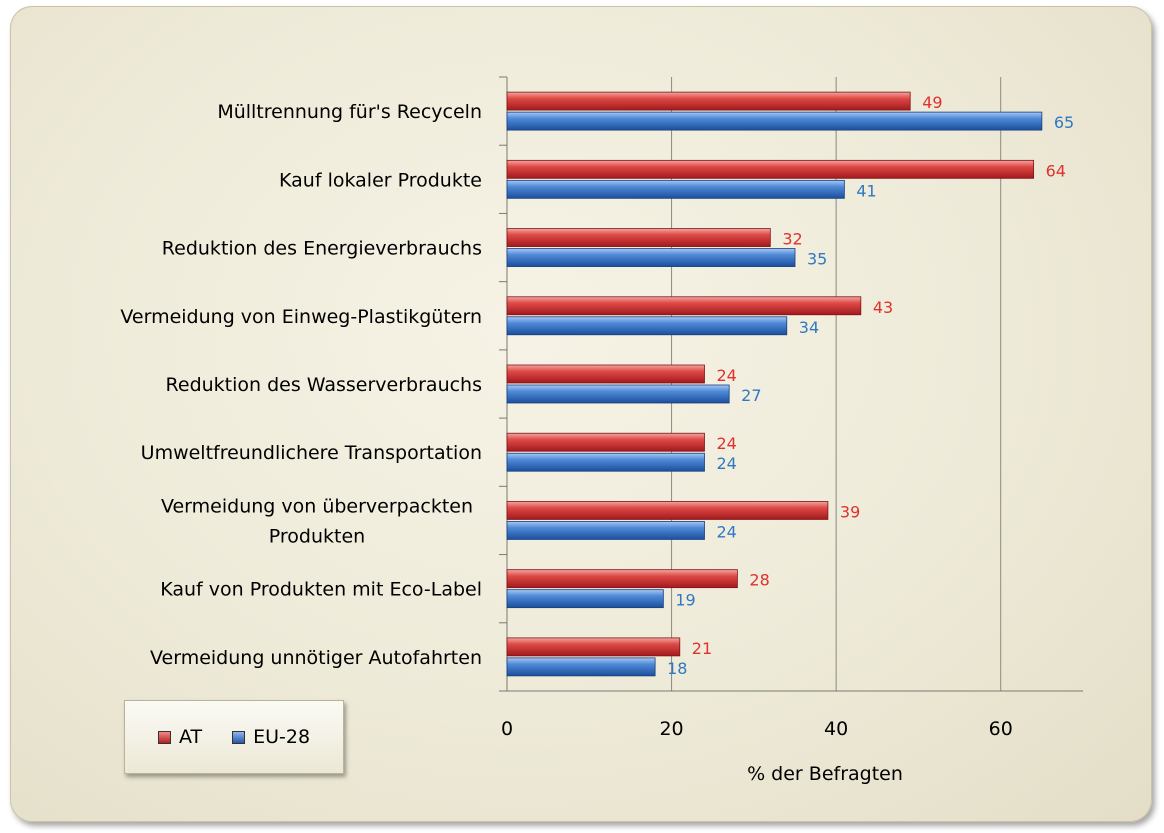 Image resolution: width=1164 pixels, height=833 pixels. Describe the element at coordinates (190, 737) in the screenshot. I see `legend-label-at: AT` at that location.